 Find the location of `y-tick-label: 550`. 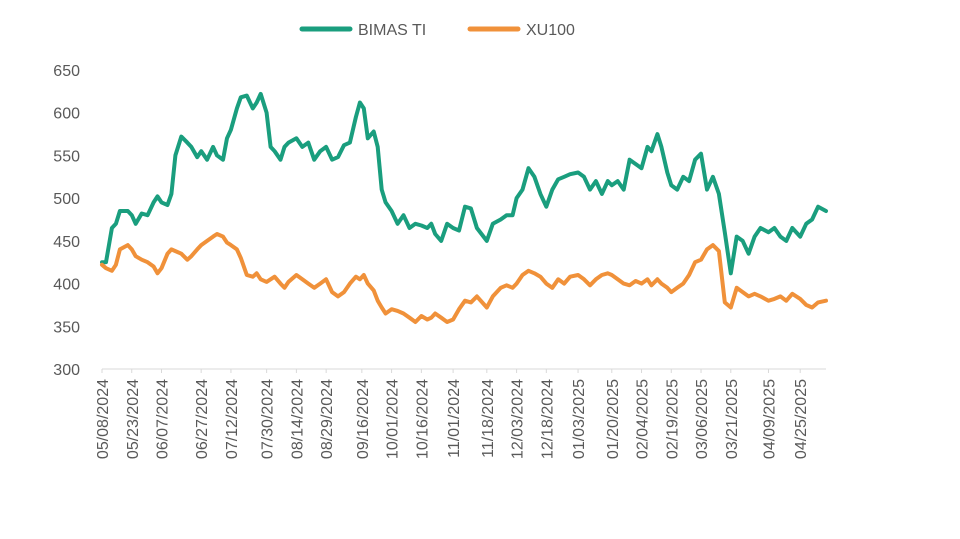

y-tick-label: 550 is located at coordinates (66, 156).